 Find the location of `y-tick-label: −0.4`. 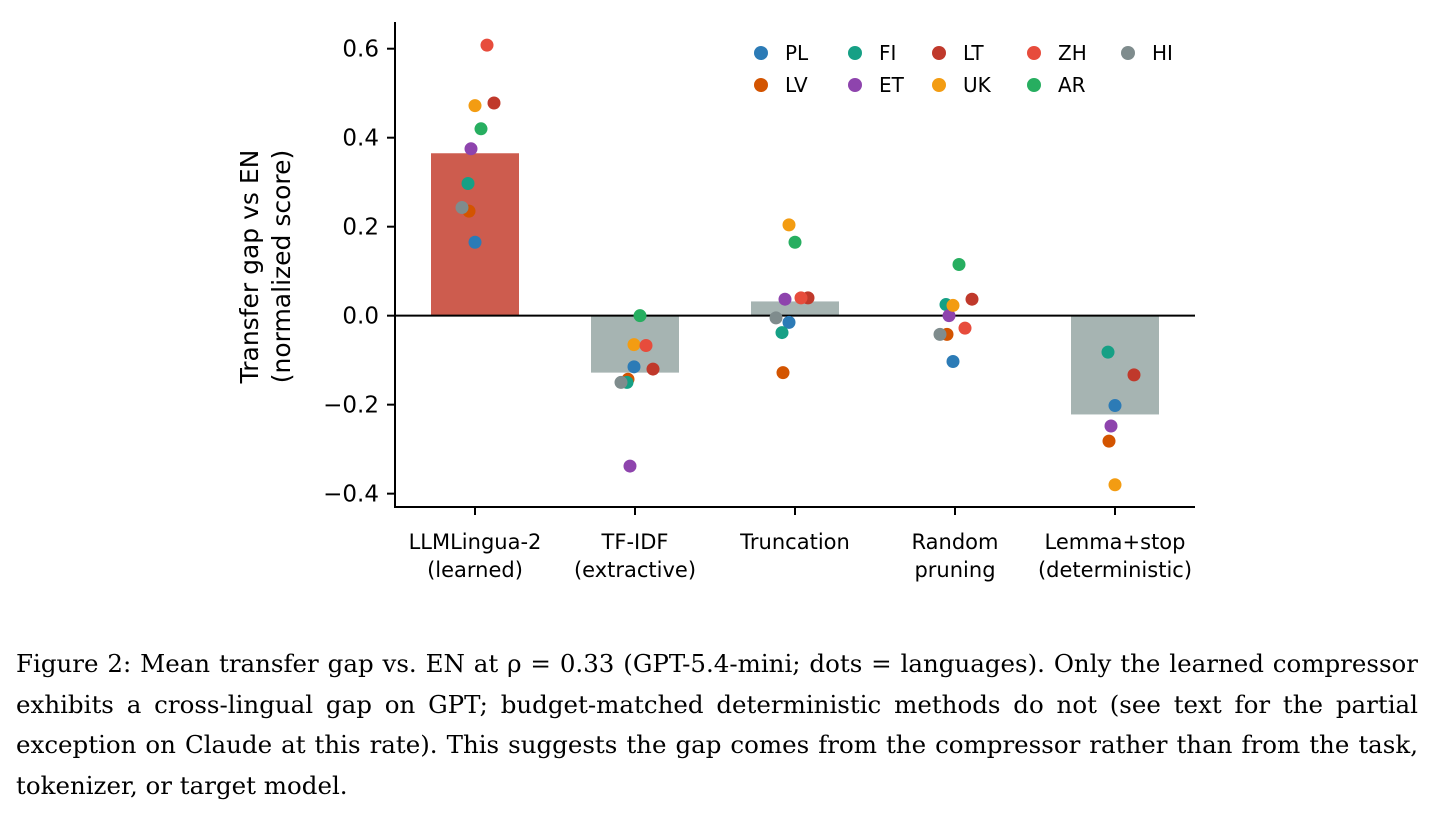

y-tick-label: −0.4 is located at coordinates (351, 495).